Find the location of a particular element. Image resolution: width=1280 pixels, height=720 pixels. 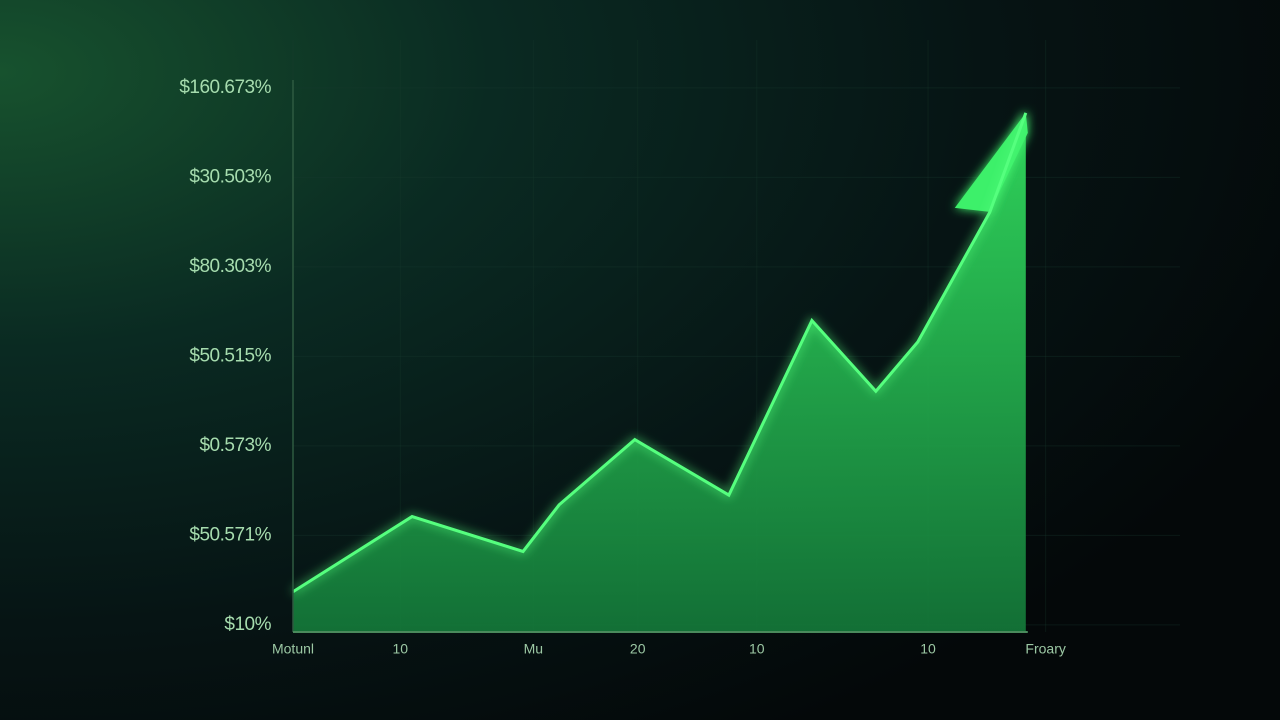

y-tick-label: $80.303% is located at coordinates (230, 266).